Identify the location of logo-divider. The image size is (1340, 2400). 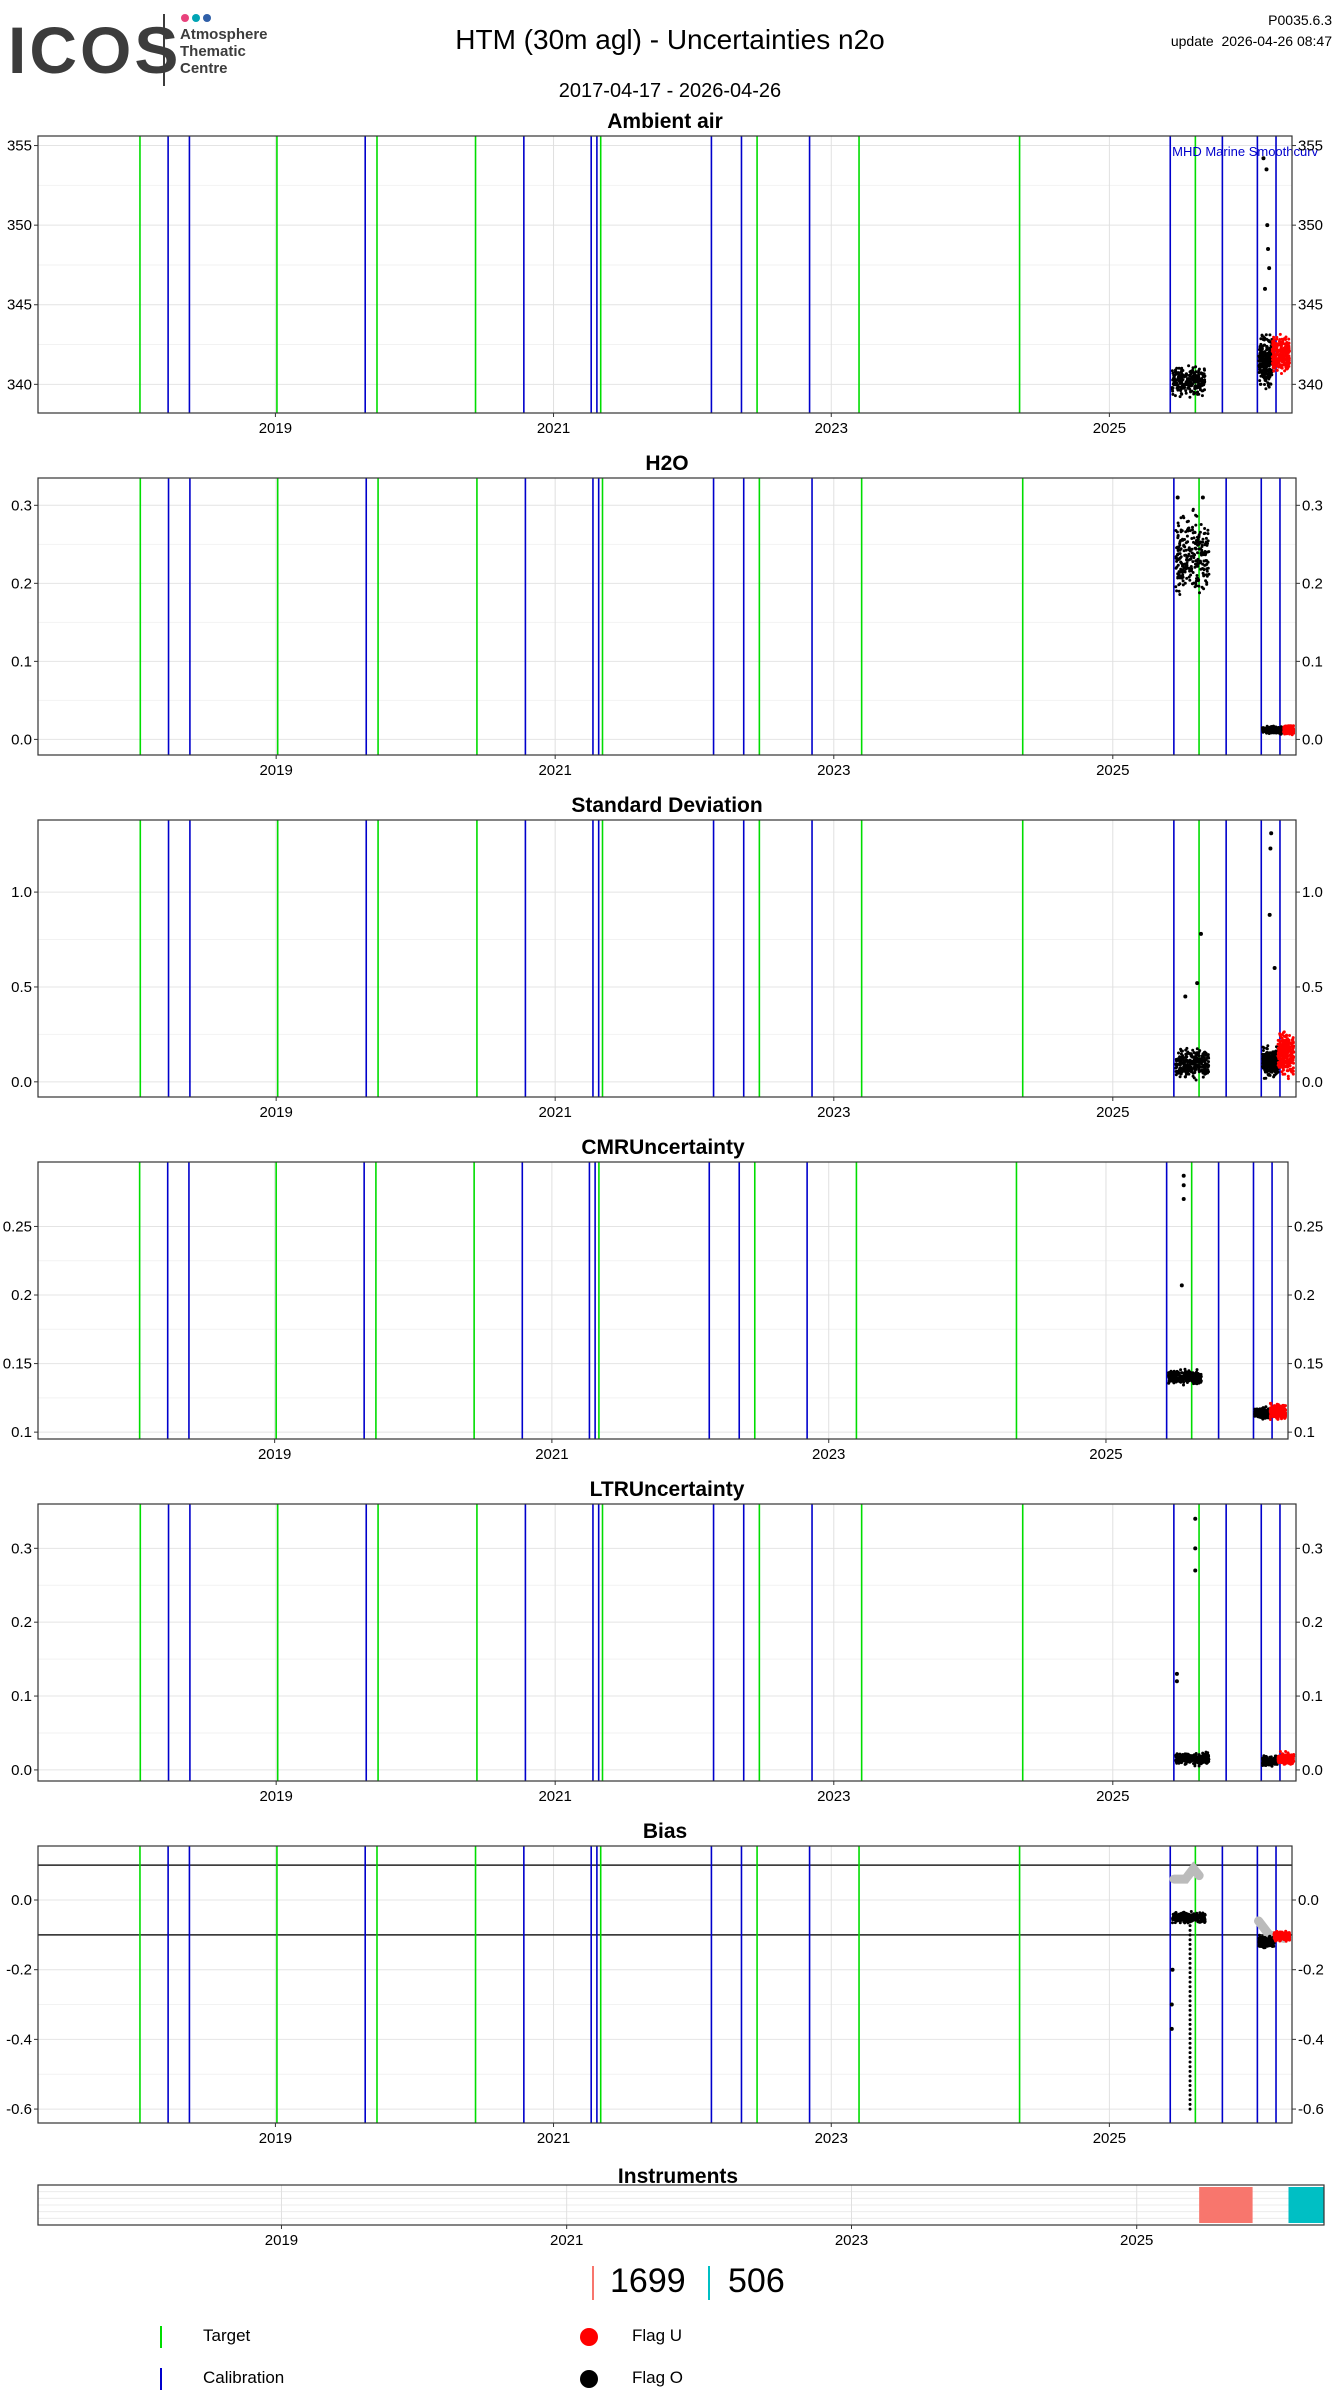
(164, 50).